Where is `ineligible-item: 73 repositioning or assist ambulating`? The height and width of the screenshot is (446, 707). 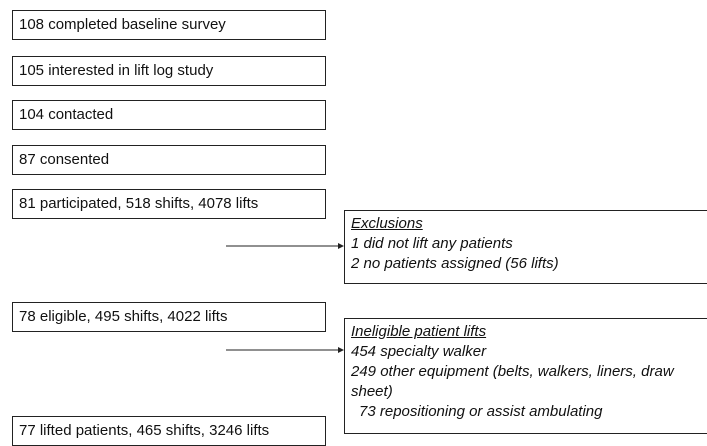 ineligible-item: 73 repositioning or assist ambulating is located at coordinates (481, 411).